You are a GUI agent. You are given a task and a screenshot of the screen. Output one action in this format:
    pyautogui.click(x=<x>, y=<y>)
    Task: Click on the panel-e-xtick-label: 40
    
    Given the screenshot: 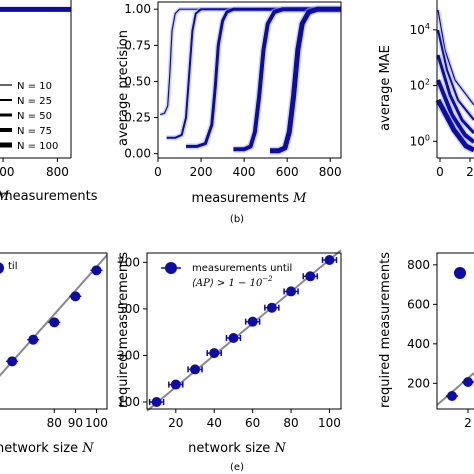 What is the action you would take?
    pyautogui.click(x=214, y=423)
    